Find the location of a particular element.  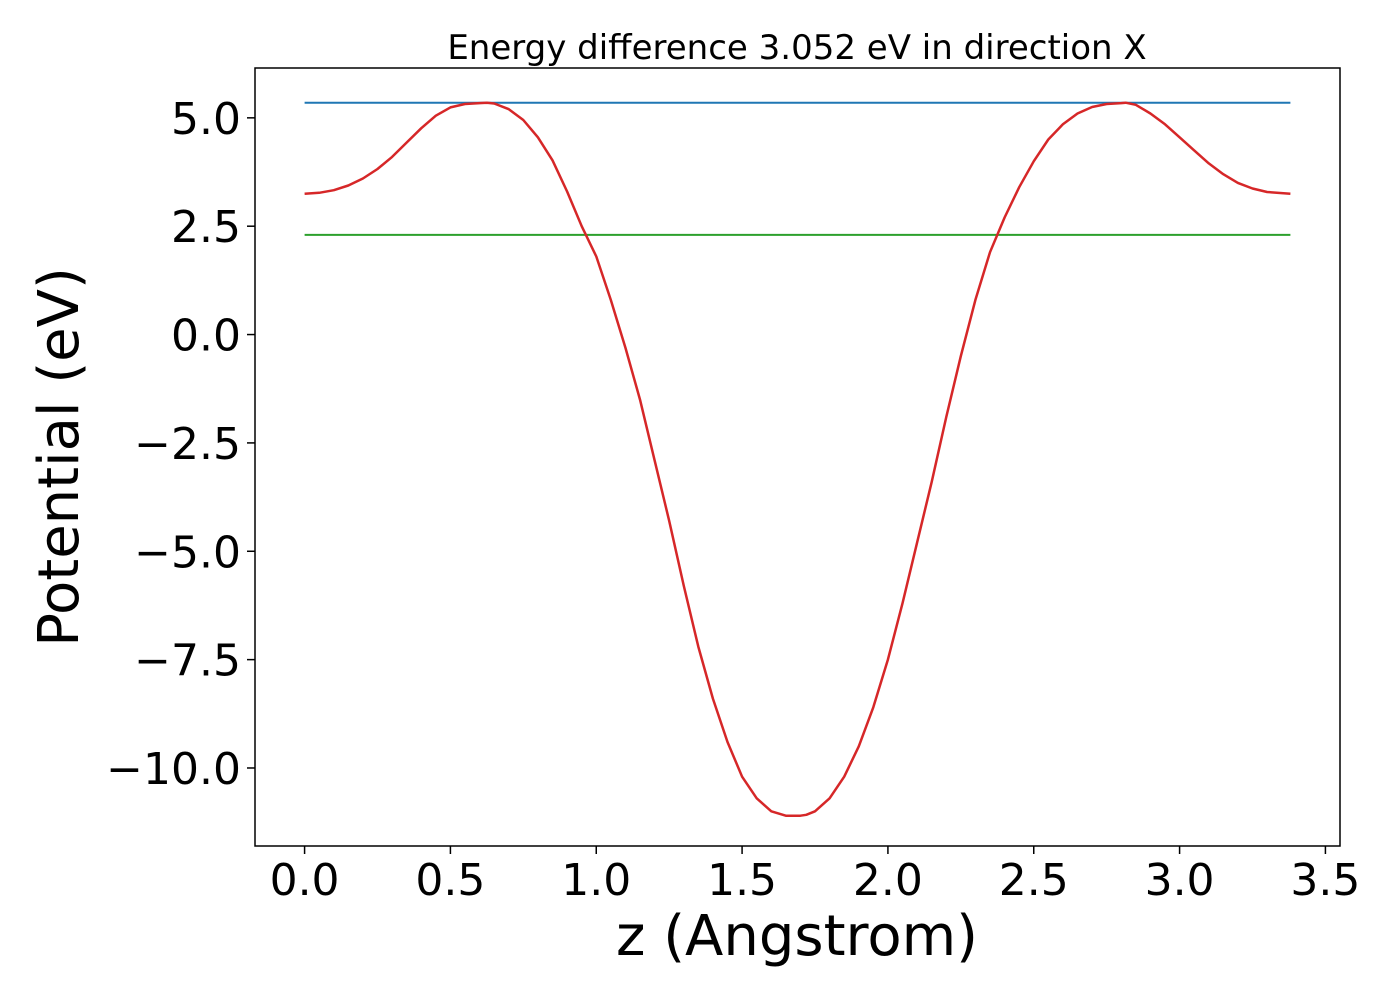

x-axis: 0.0 0.5 1.0 1.5 2.0 2.5 3.0 3.5 is located at coordinates (815, 876).